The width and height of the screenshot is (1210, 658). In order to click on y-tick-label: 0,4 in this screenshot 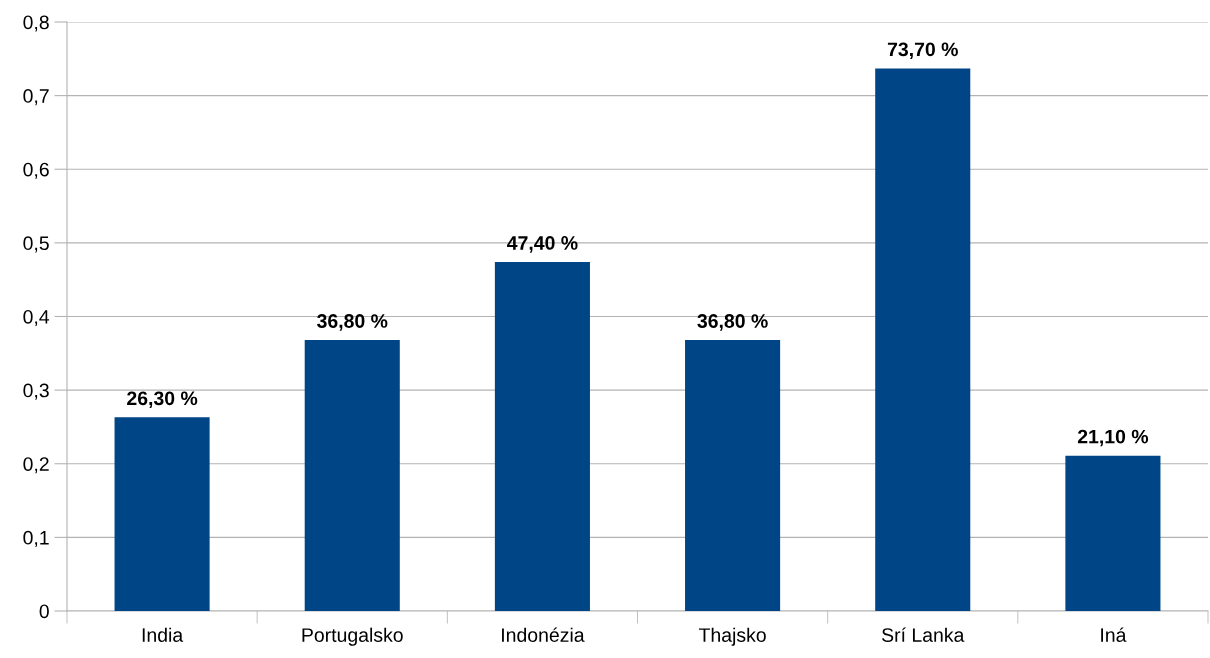, I will do `click(36, 318)`.